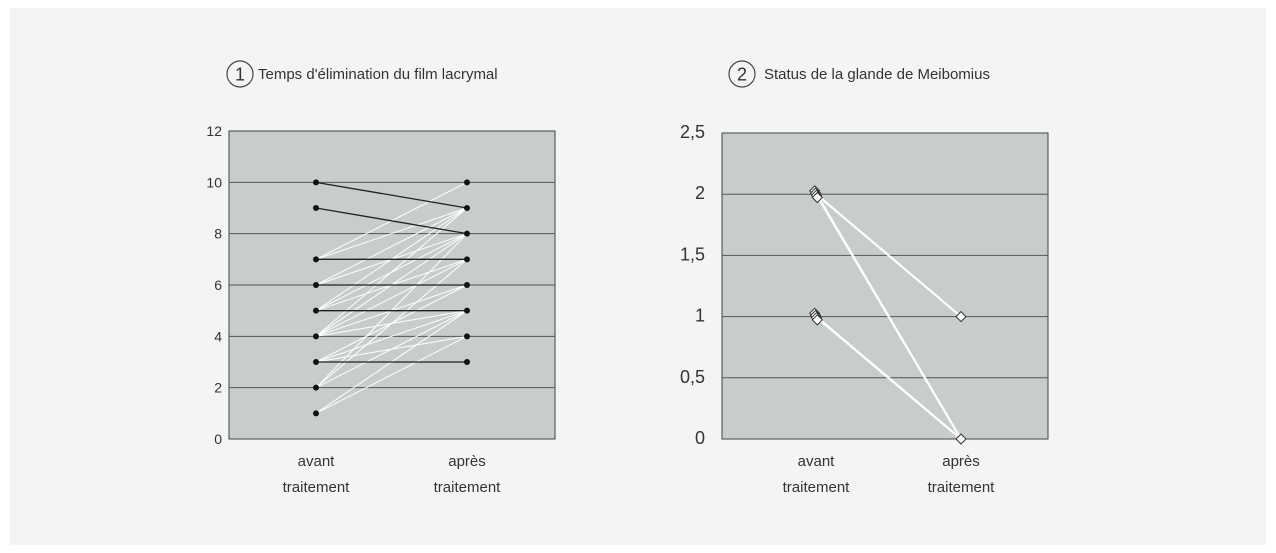  I want to click on chart-2-y-tick-label: 2,5, so click(692, 132).